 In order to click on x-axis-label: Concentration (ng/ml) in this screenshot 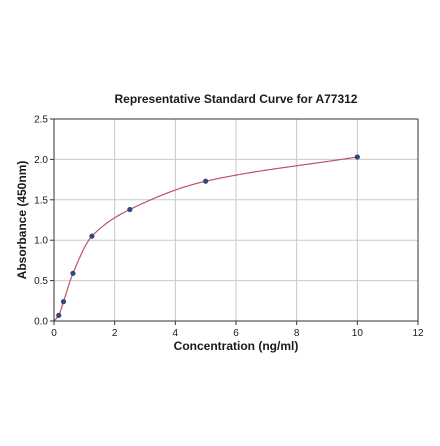, I will do `click(236, 346)`.